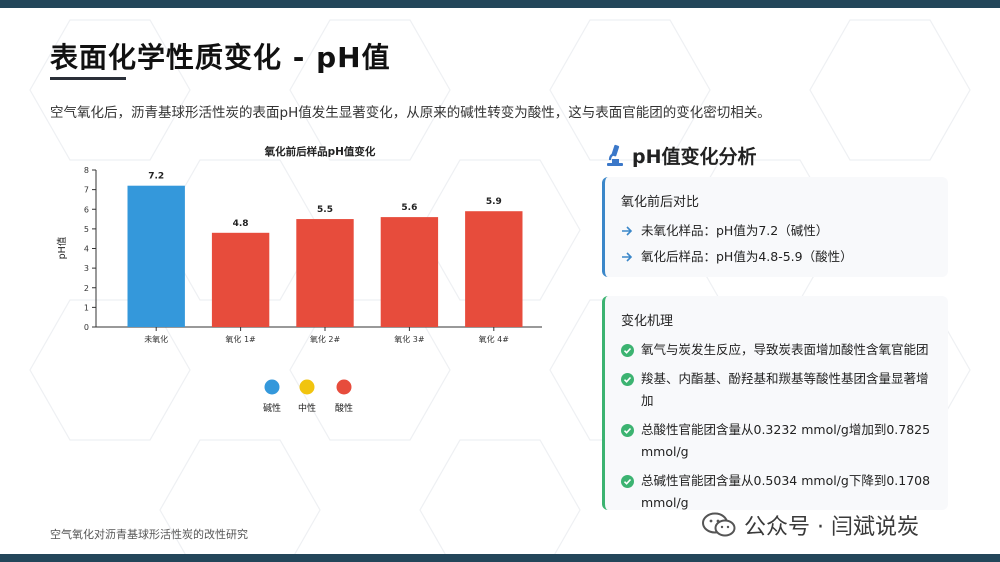 The height and width of the screenshot is (562, 1000). Describe the element at coordinates (647, 321) in the screenshot. I see `mechanism-heading: 变化机理` at that location.